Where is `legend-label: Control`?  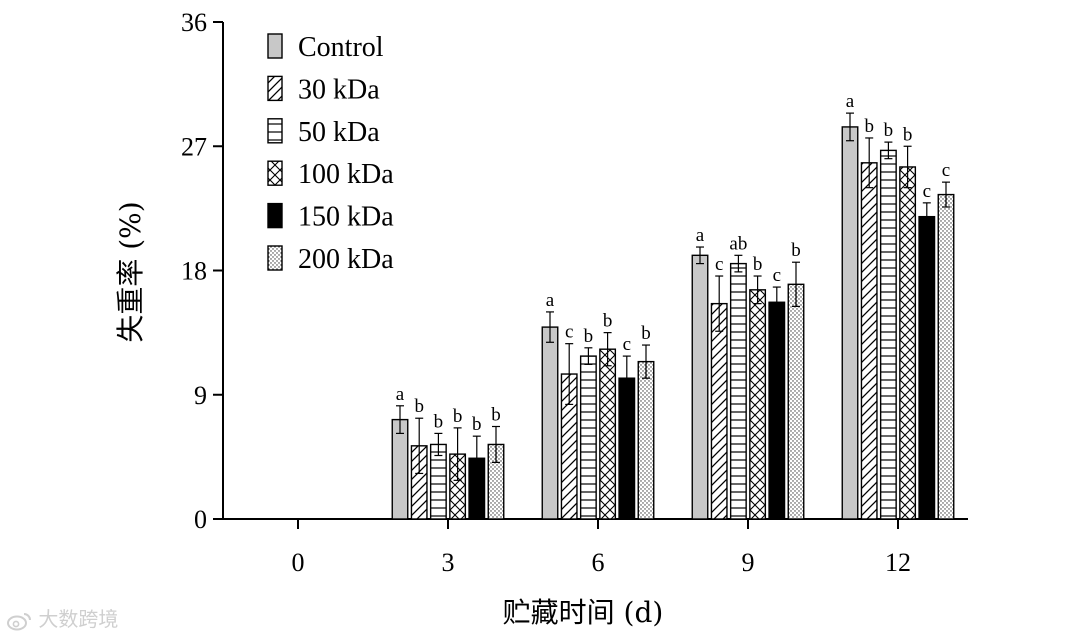
legend-label: Control is located at coordinates (341, 47).